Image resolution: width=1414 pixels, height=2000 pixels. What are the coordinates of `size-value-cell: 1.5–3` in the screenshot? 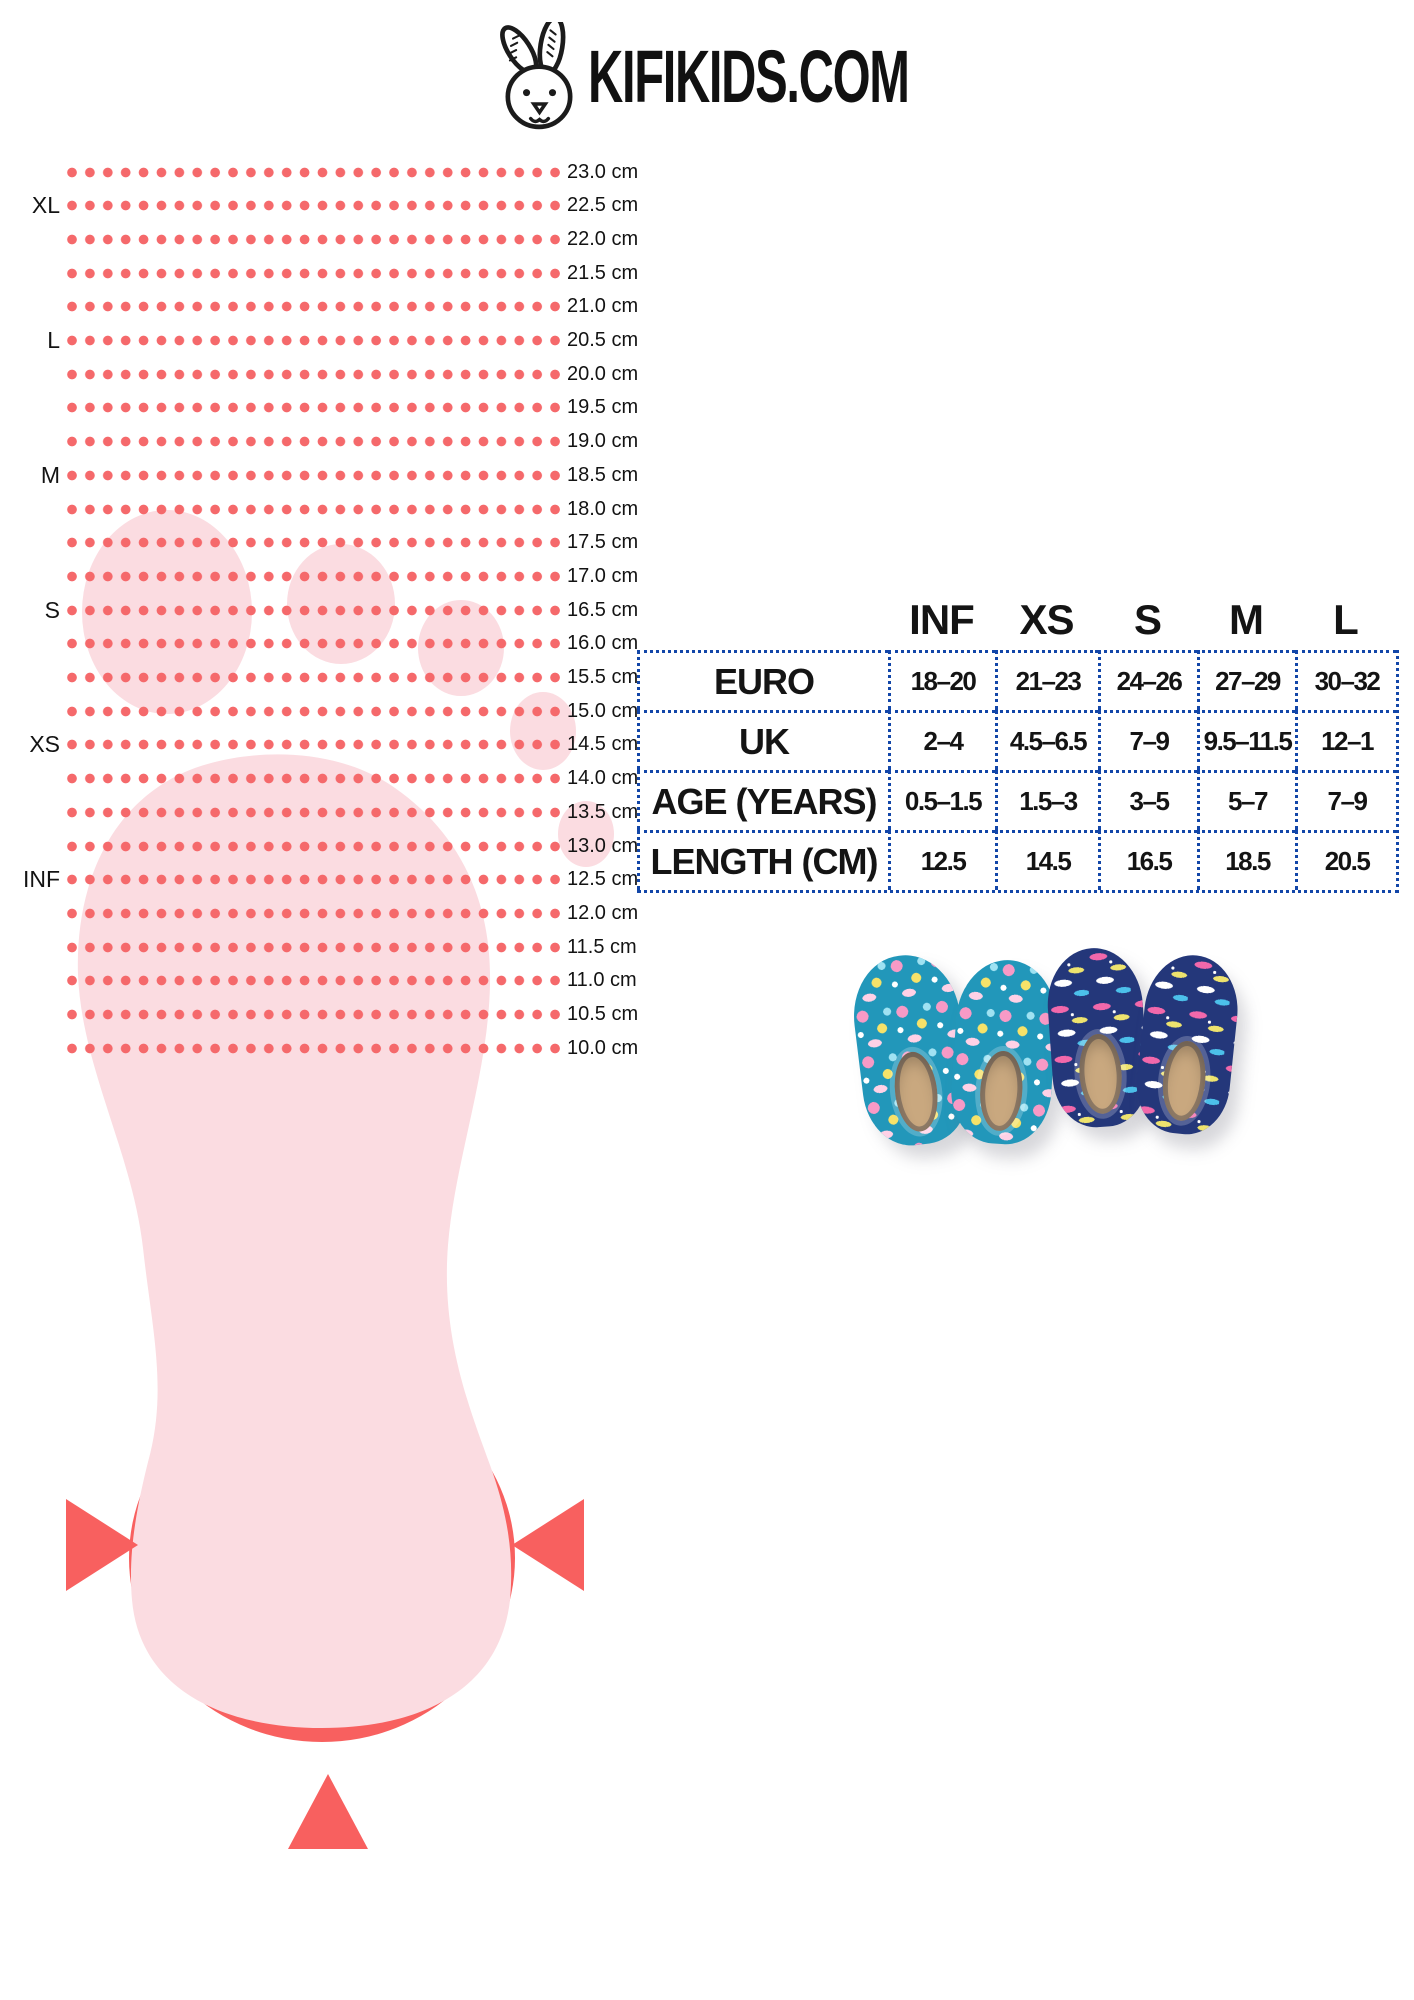 It's located at (1046, 800).